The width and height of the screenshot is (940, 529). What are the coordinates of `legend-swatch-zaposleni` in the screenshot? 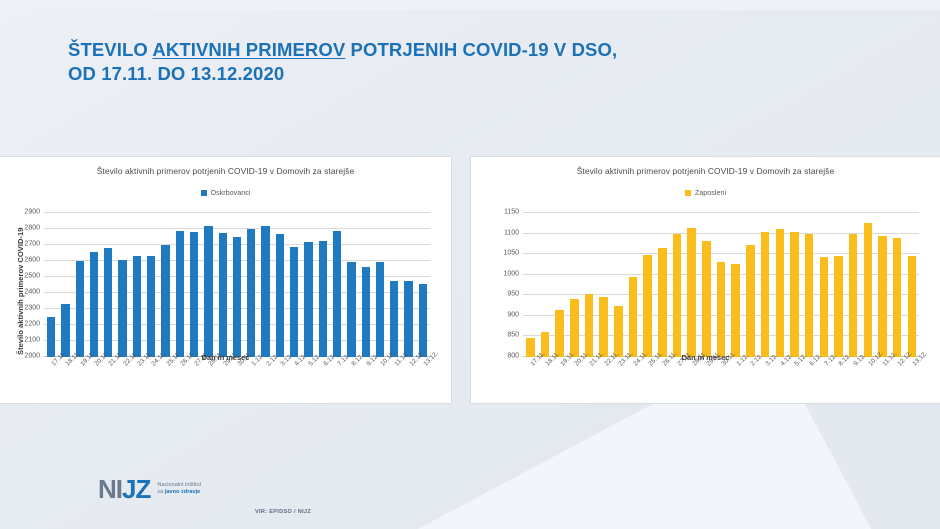 It's located at (687, 192).